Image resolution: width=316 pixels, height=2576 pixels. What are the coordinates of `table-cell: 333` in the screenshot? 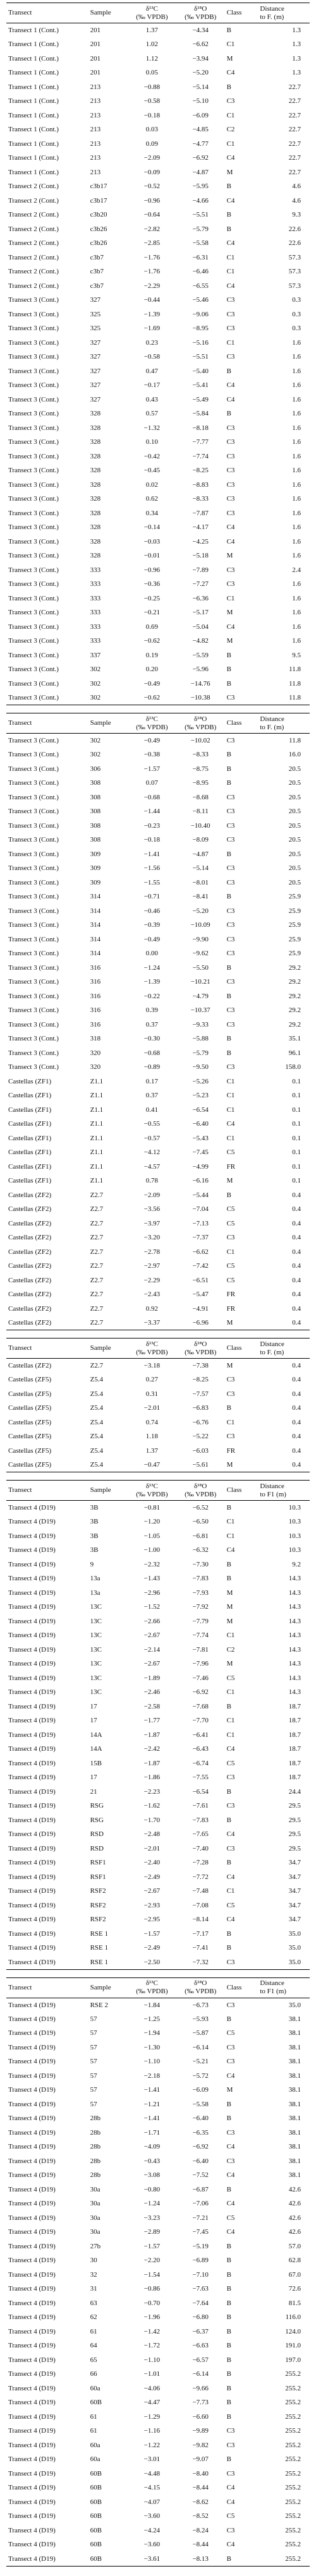 It's located at (95, 584).